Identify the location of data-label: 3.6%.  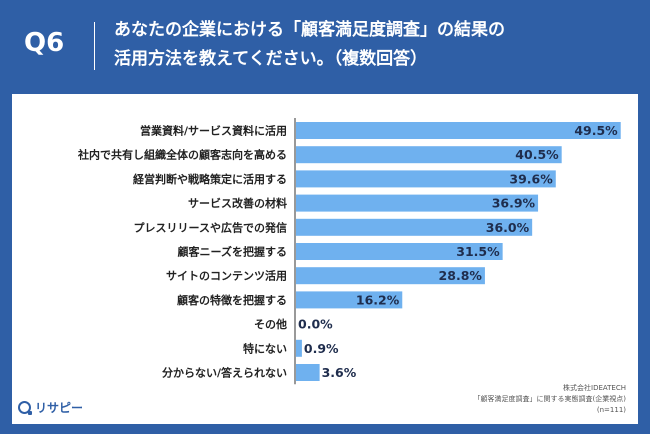
(339, 372).